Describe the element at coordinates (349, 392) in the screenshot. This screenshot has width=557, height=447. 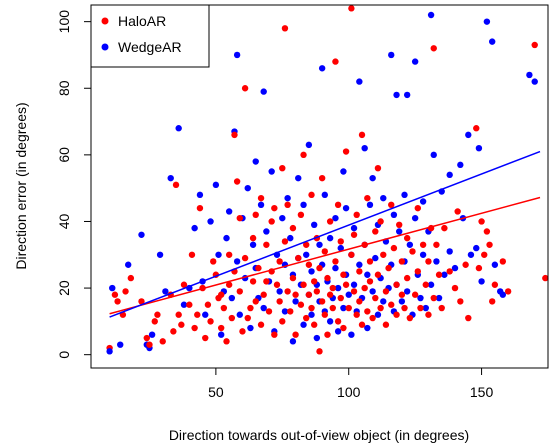
I see `x-tick-label: 100` at that location.